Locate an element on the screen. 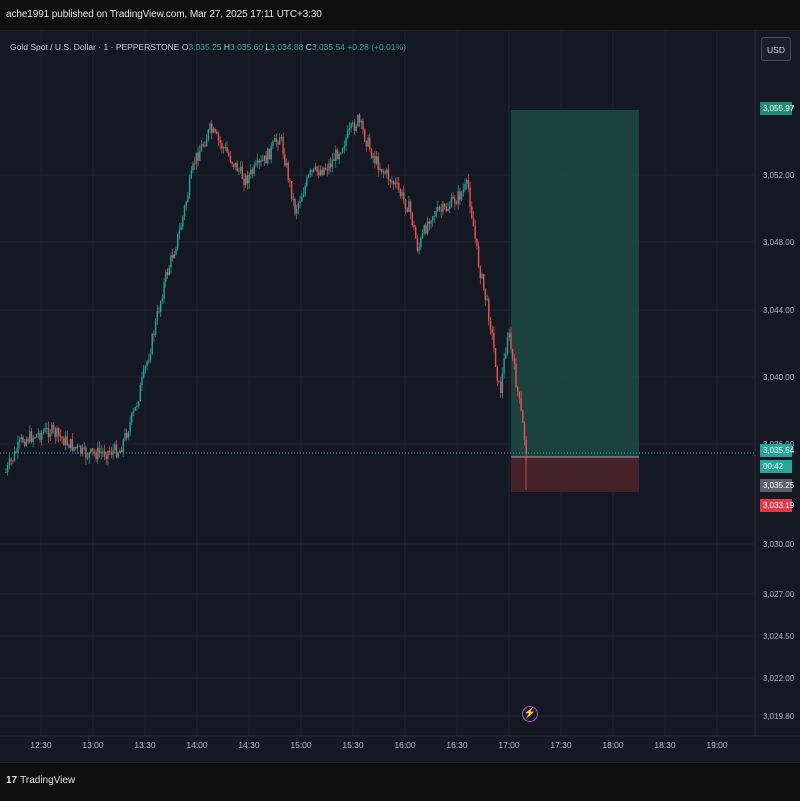  low-label: L is located at coordinates (268, 47).